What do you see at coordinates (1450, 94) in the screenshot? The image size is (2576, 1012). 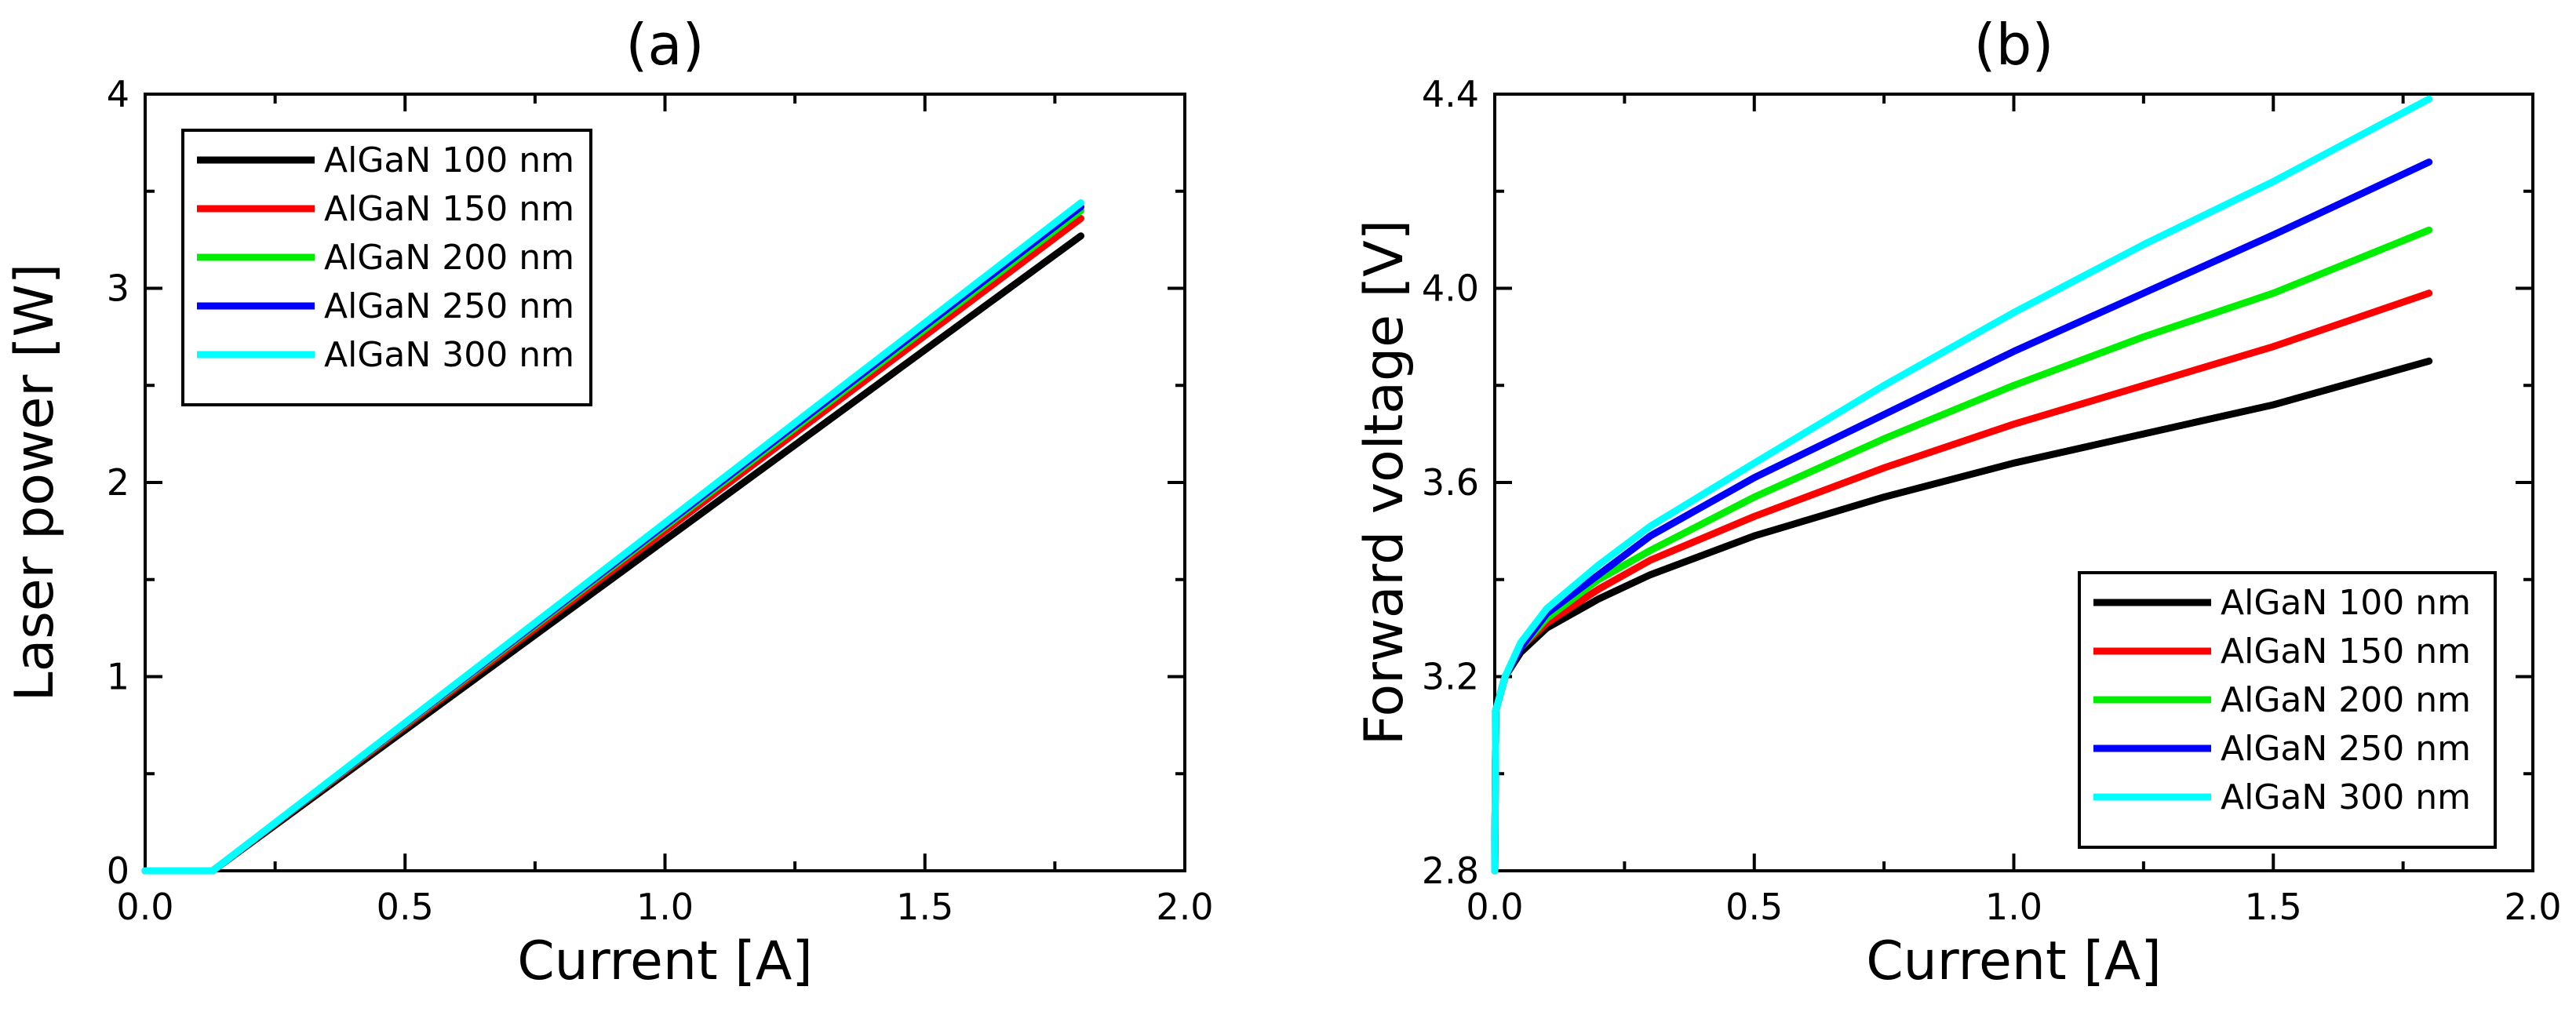 I see `y-tick-label: 4.4` at bounding box center [1450, 94].